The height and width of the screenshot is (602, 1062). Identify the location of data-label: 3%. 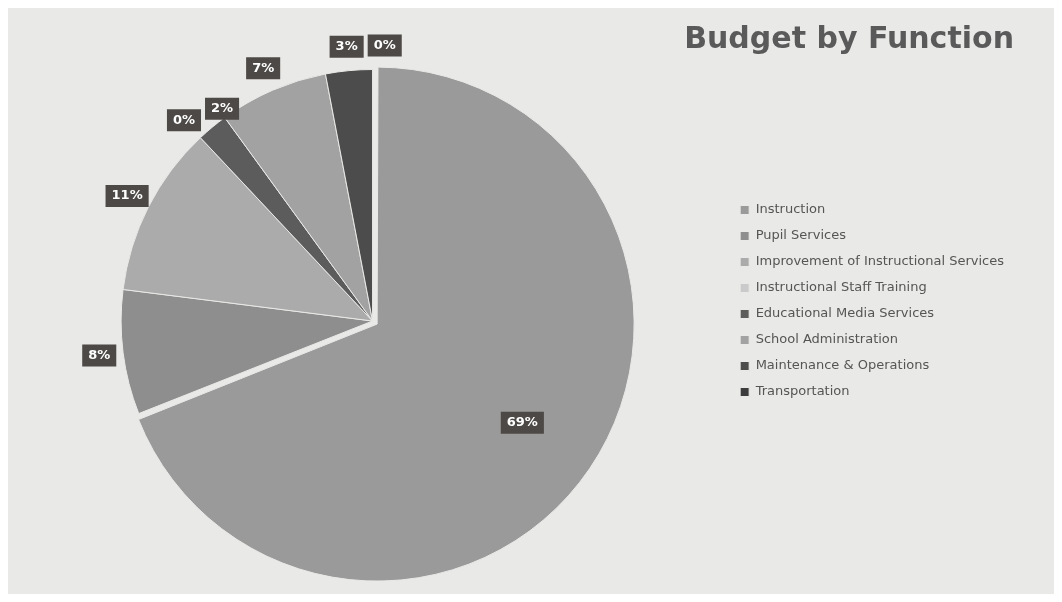
(346, 46).